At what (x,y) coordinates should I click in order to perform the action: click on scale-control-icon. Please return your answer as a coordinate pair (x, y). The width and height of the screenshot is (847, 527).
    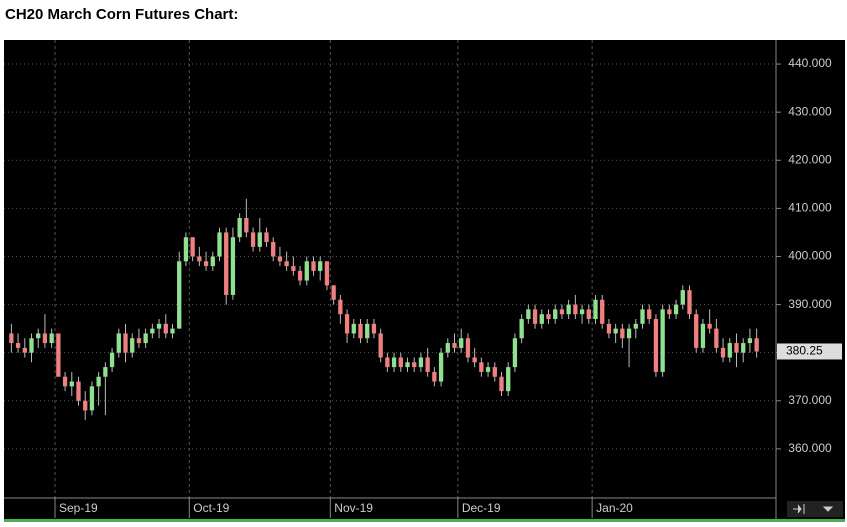
    Looking at the image, I should click on (813, 509).